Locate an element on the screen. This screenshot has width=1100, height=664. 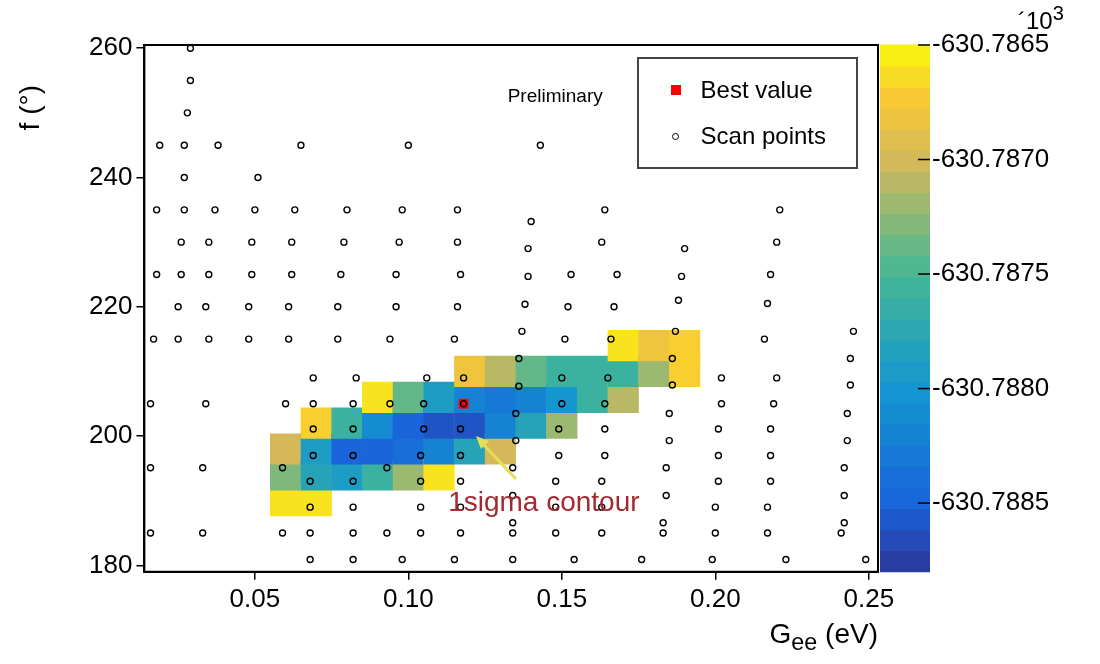
annotation: Preliminary is located at coordinates (555, 96).